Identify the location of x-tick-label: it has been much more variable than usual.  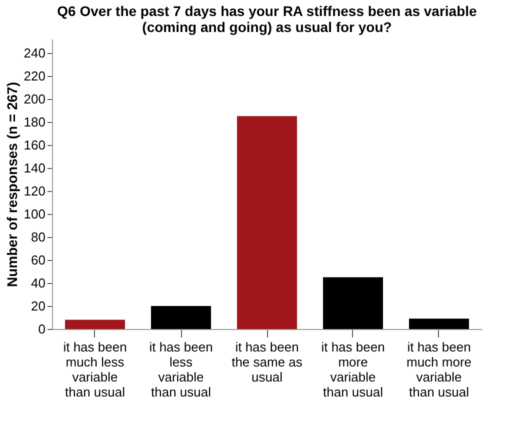
(439, 370).